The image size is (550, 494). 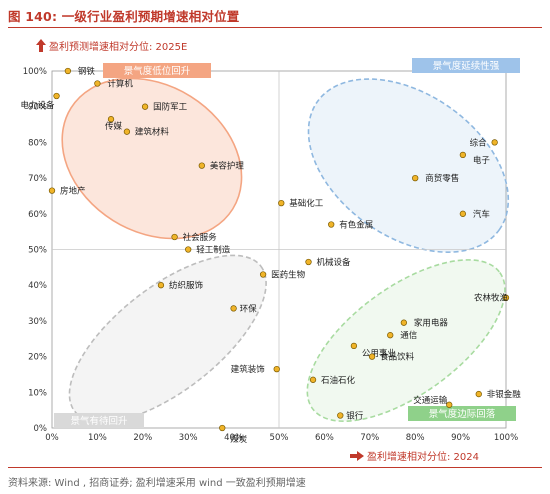 What do you see at coordinates (200, 237) in the screenshot?
I see `data-point-label: 社会服务` at bounding box center [200, 237].